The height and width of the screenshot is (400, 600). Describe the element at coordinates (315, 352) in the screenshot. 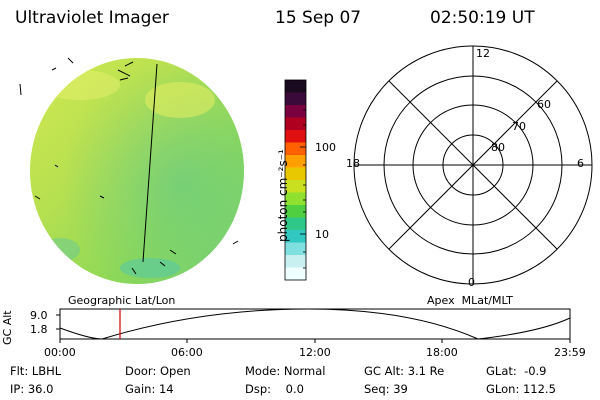

I see `time-tick-2: 12:00` at that location.